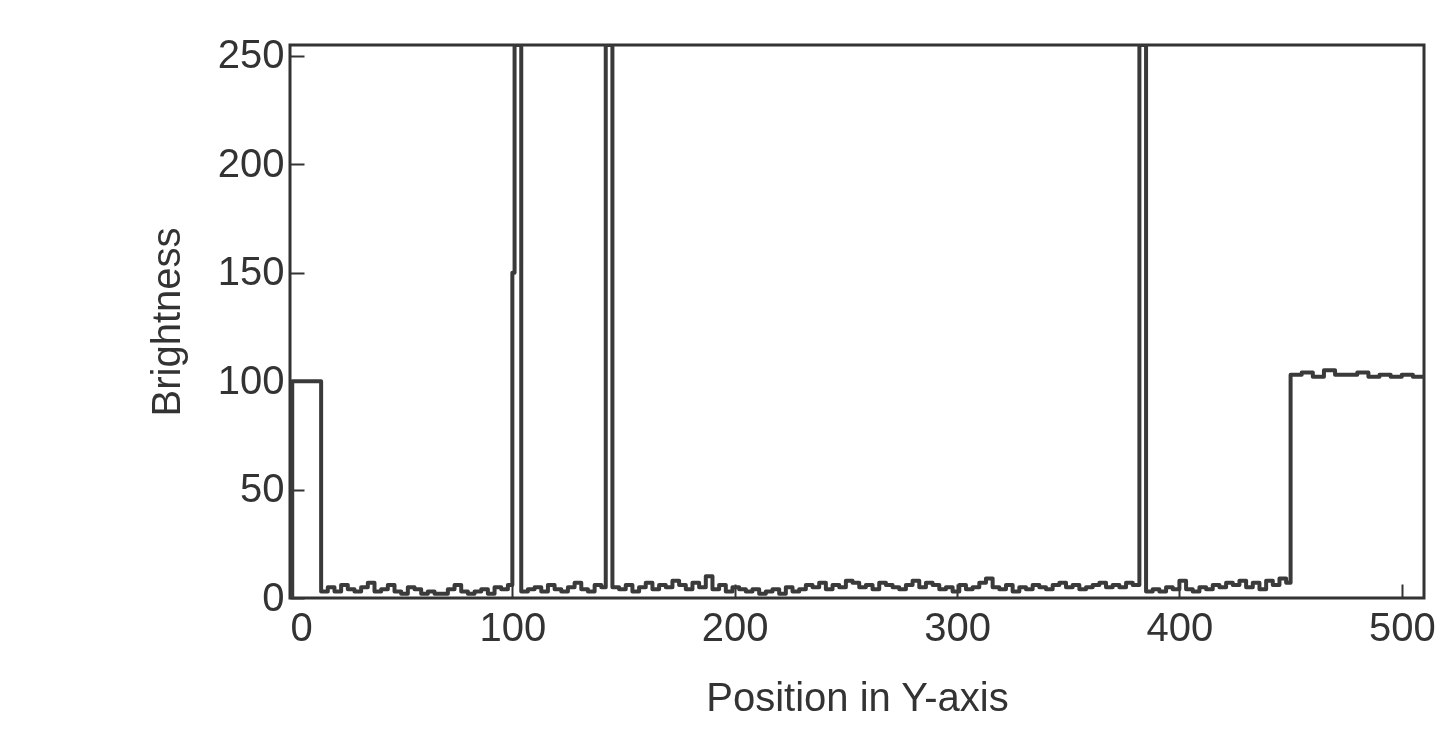 Image resolution: width=1451 pixels, height=754 pixels. What do you see at coordinates (251, 162) in the screenshot?
I see `y-tick-label: 200` at bounding box center [251, 162].